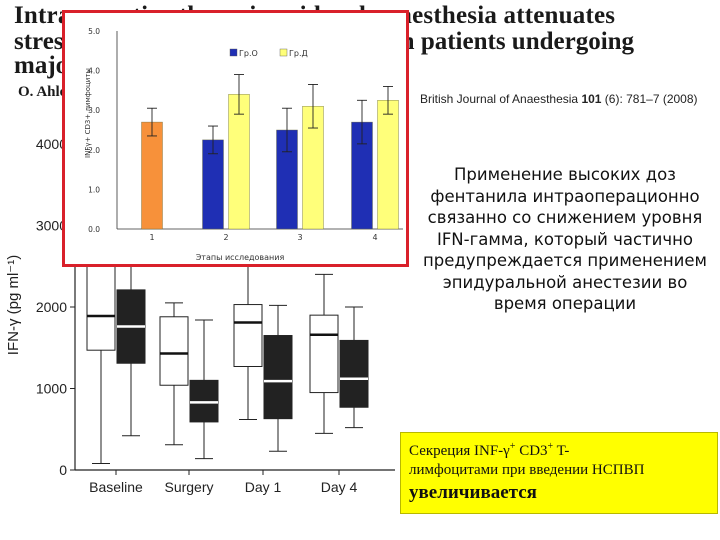 Image resolution: width=720 pixels, height=540 pixels. I want to click on legend-label: Гр.О, so click(248, 53).